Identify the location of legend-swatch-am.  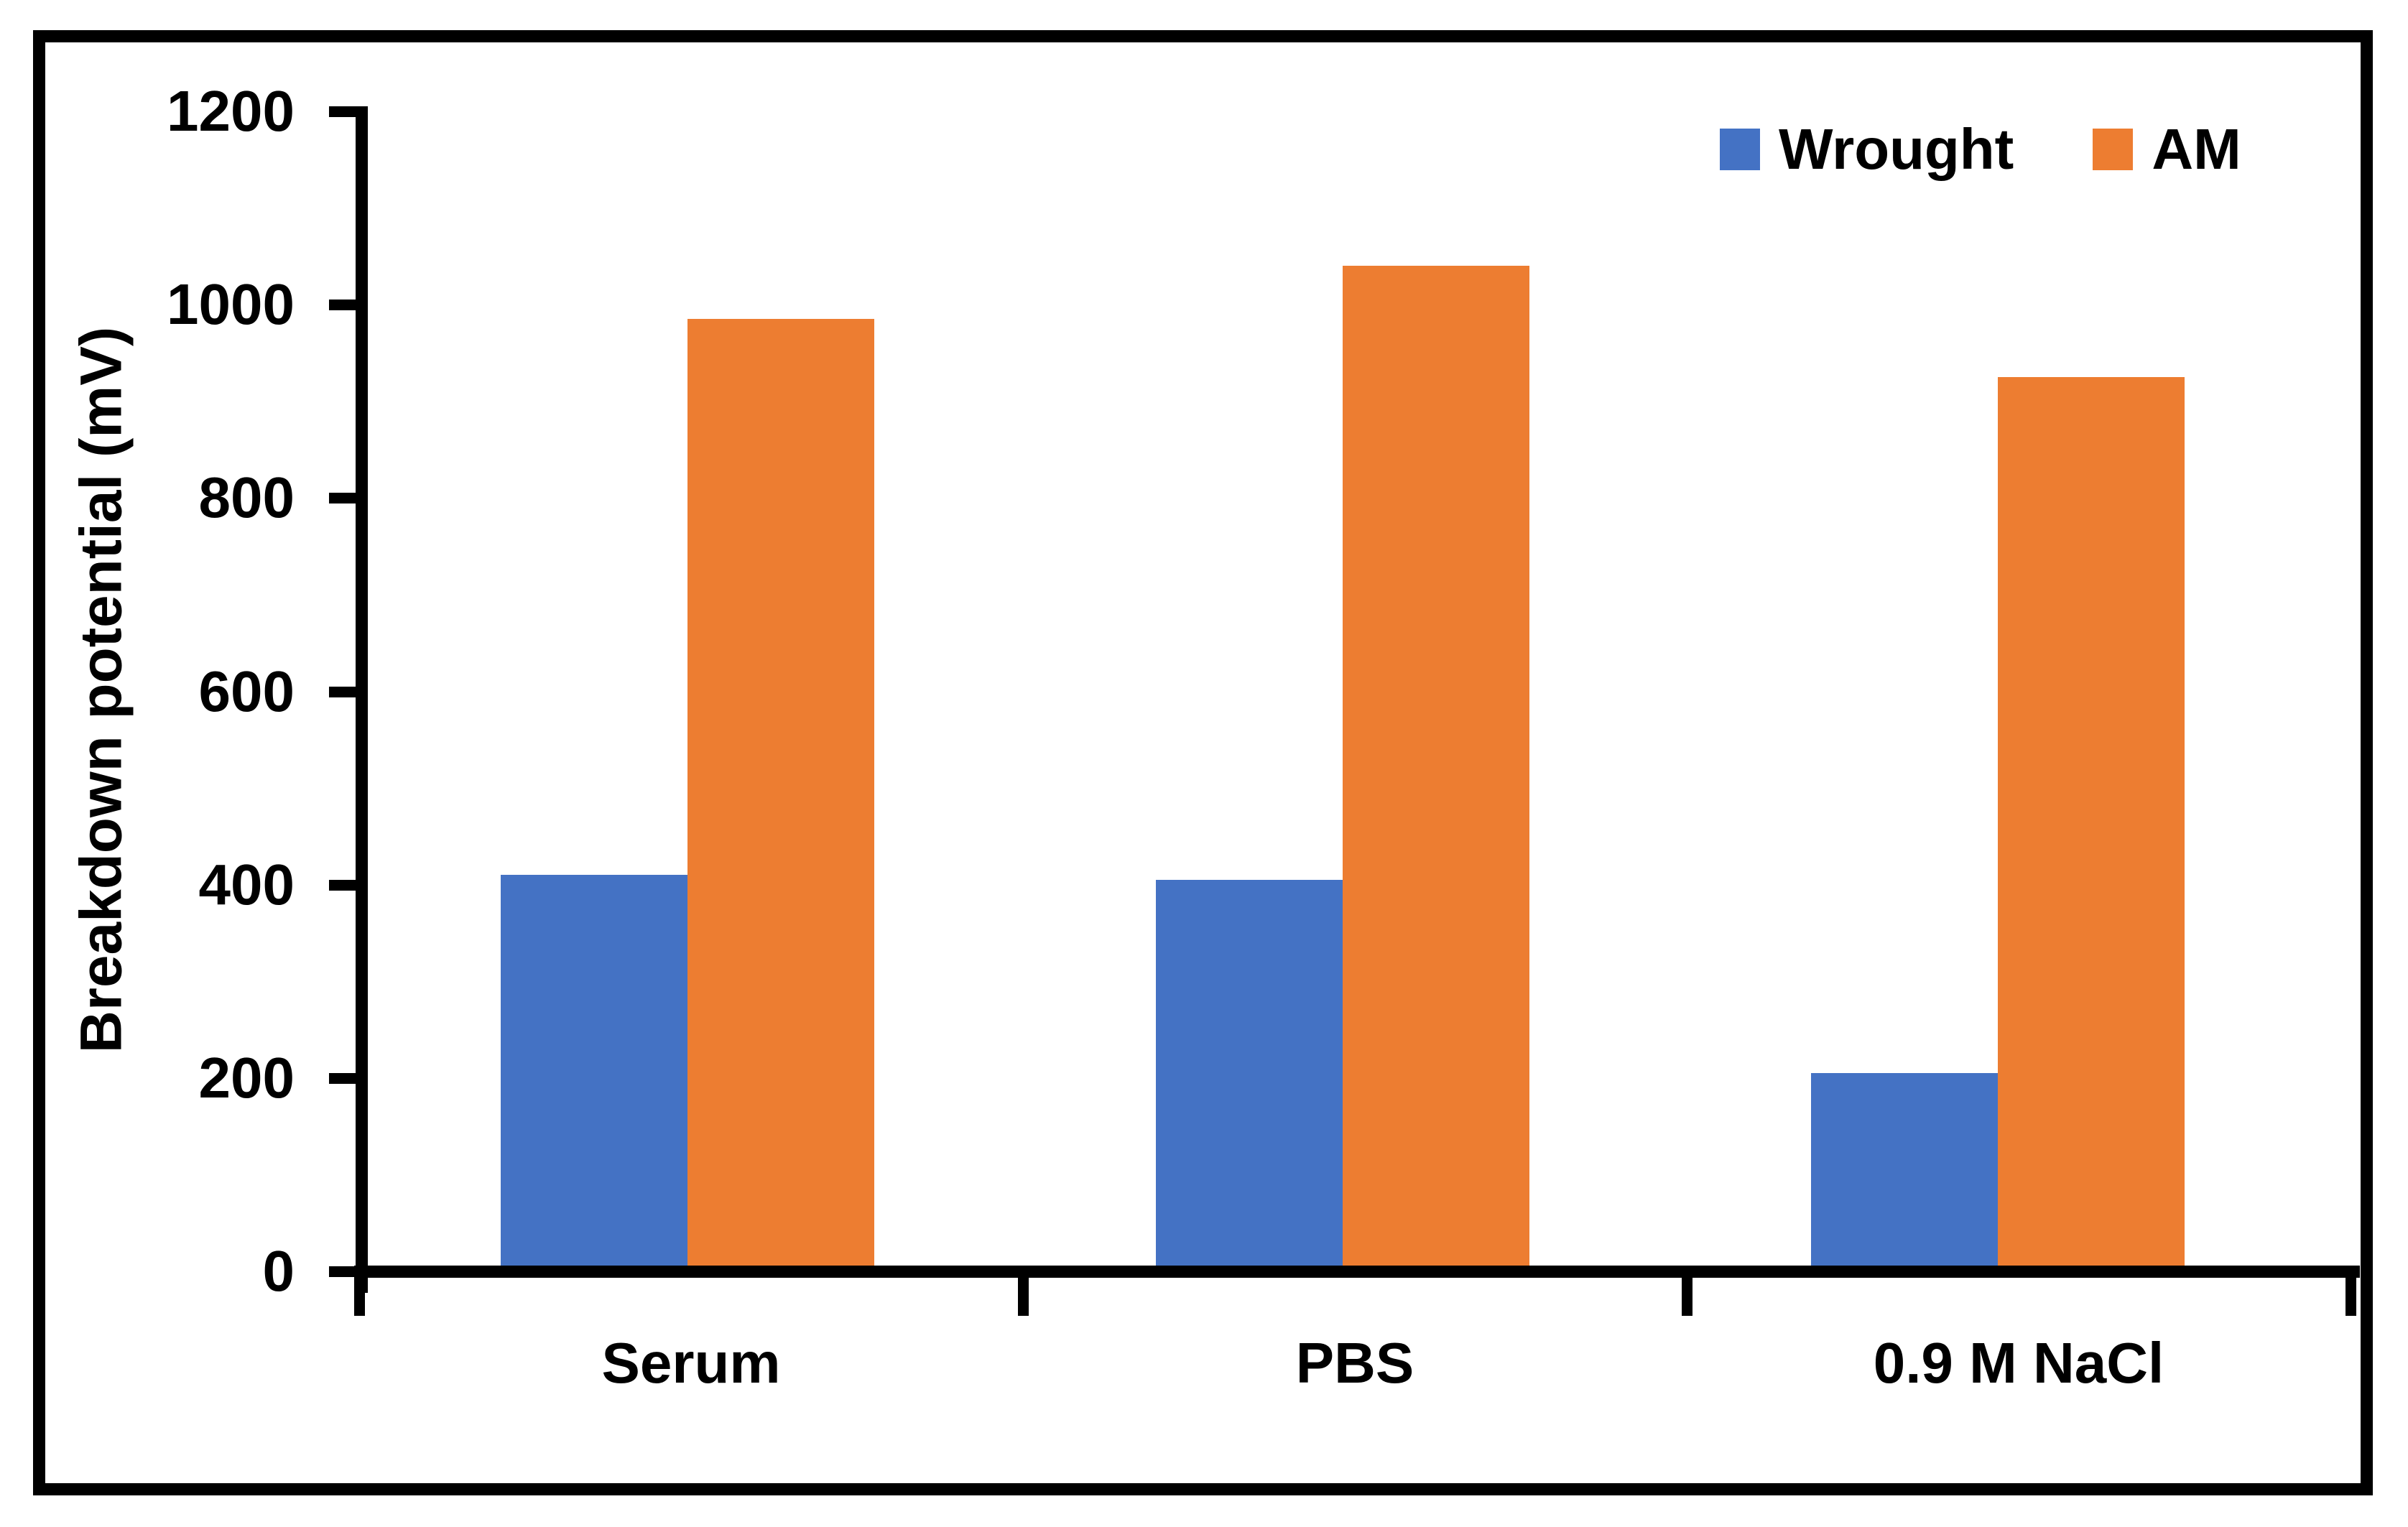
(2113, 149).